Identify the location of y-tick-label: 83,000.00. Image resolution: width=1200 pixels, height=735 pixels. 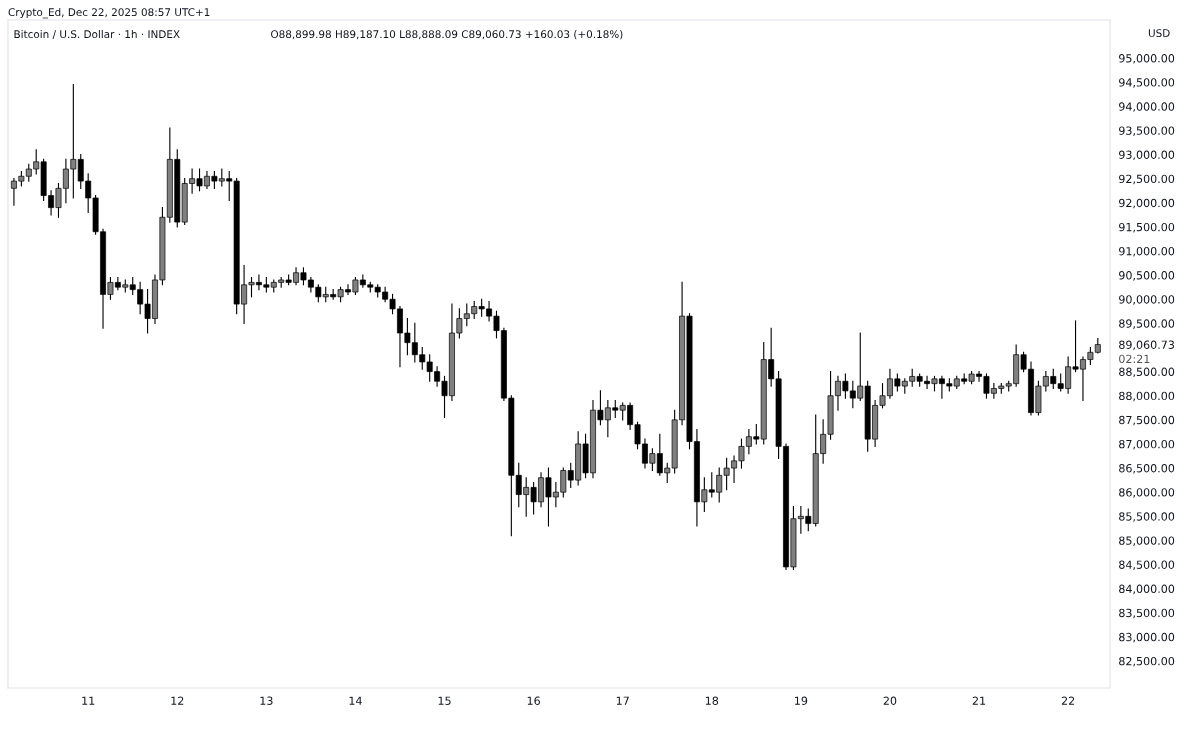
(1147, 637).